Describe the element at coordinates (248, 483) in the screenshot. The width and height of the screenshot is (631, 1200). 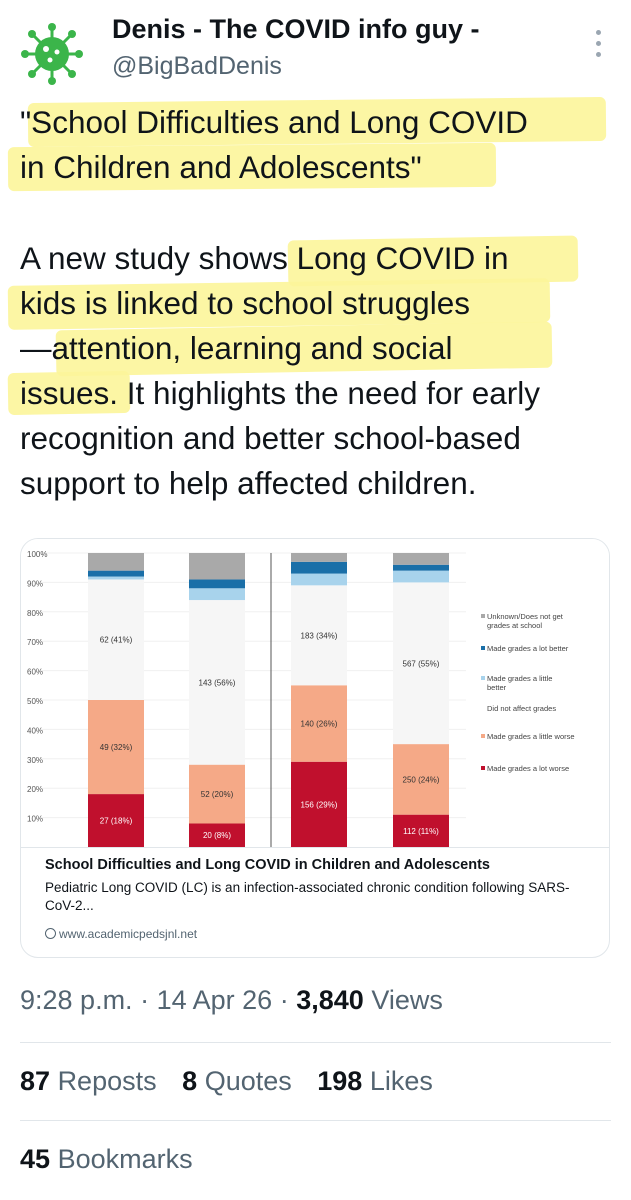
I see `tweet-text-line: support to help affected children.` at that location.